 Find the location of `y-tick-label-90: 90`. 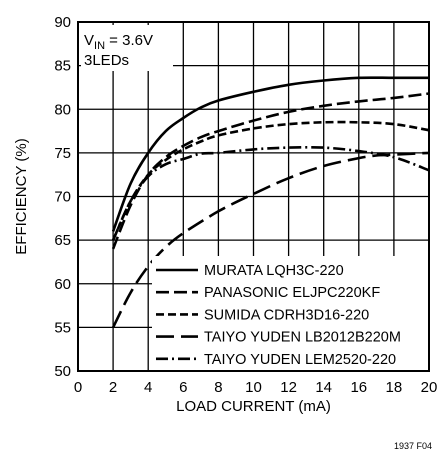

y-tick-label-90: 90 is located at coordinates (62, 22).